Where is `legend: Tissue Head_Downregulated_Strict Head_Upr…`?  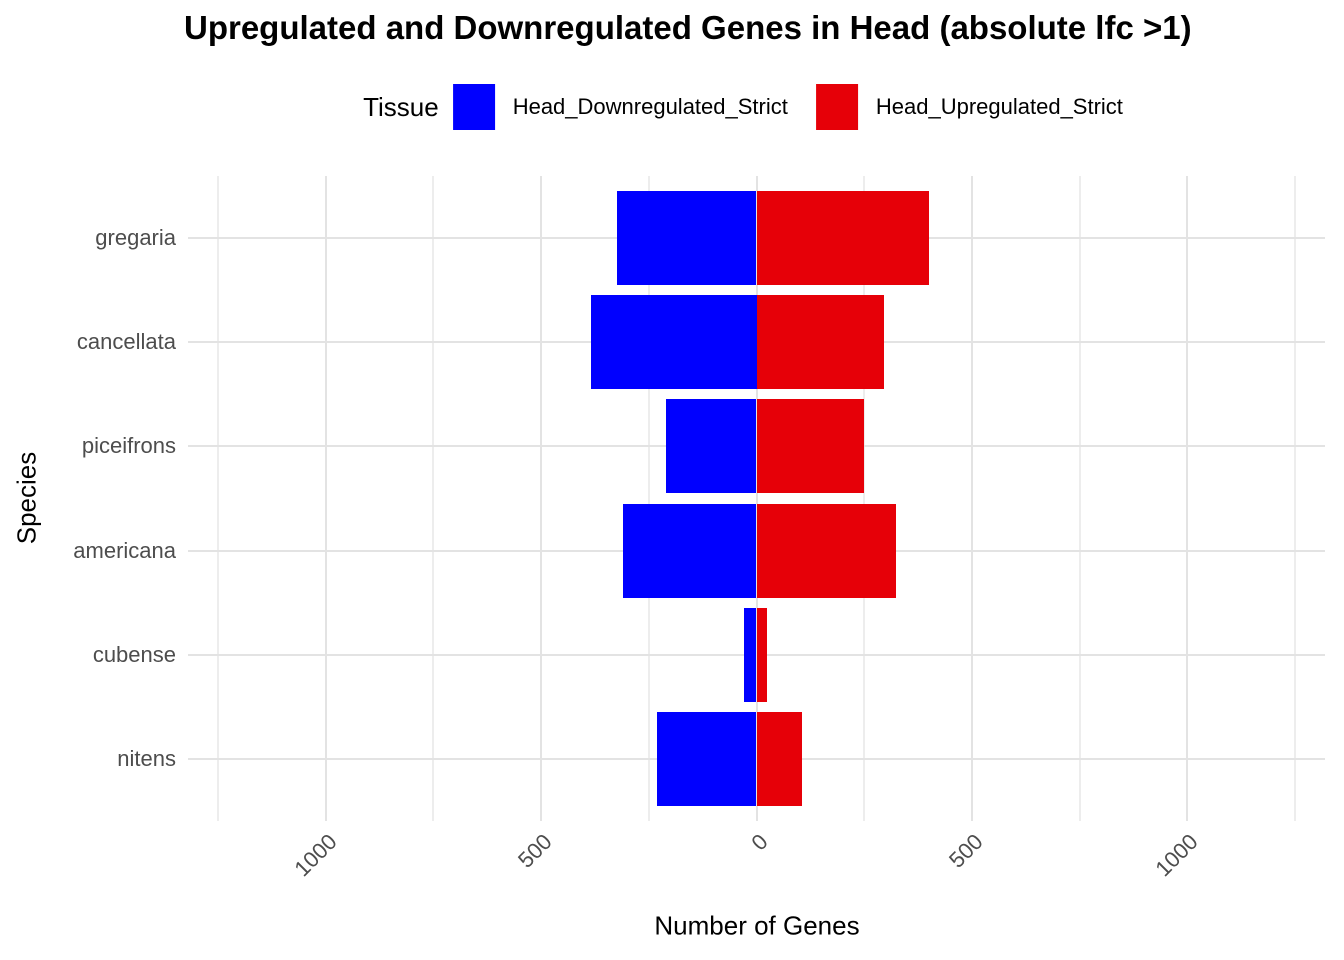
legend: Tissue Head_Downregulated_Strict Head_Upr… is located at coordinates (757, 107).